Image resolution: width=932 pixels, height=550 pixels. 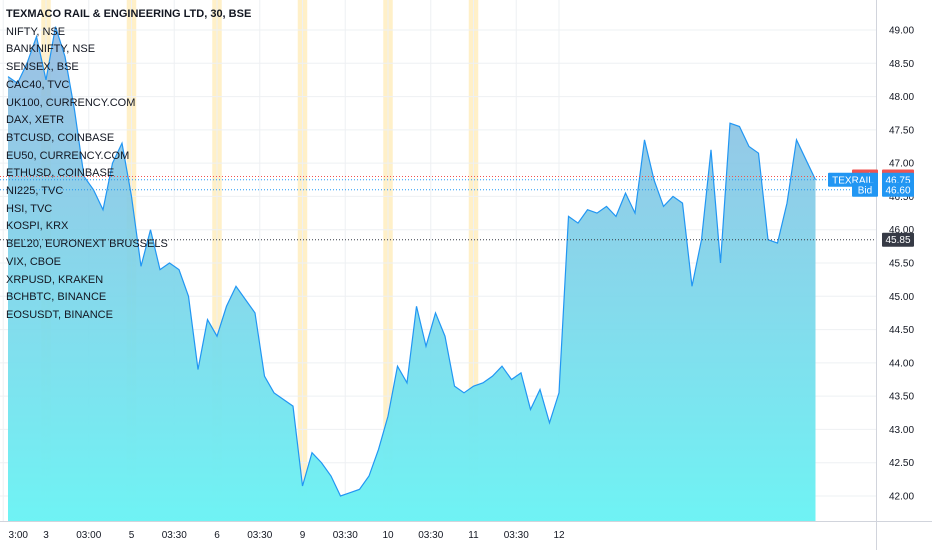 What do you see at coordinates (129, 14) in the screenshot?
I see `chart-title: TEXMACO RAIL & ENGINEERING LTD, 30, BSE` at bounding box center [129, 14].